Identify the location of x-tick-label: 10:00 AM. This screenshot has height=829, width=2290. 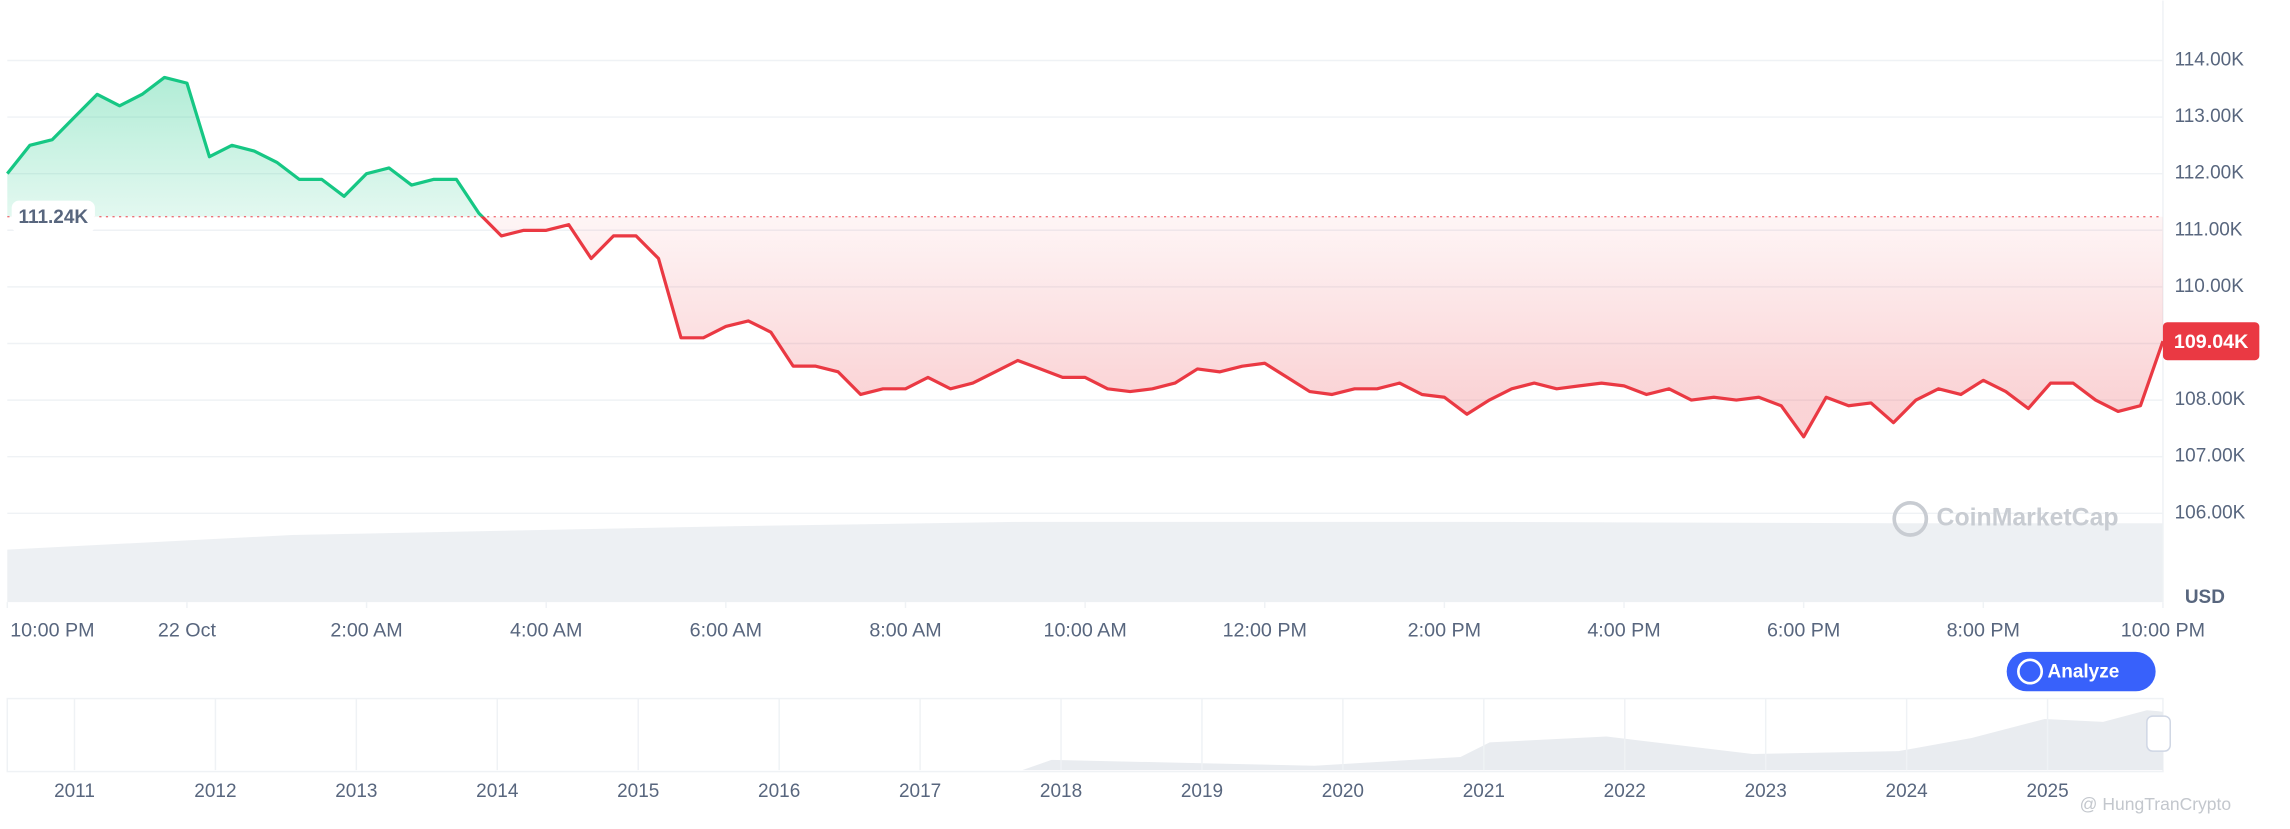
(1084, 631).